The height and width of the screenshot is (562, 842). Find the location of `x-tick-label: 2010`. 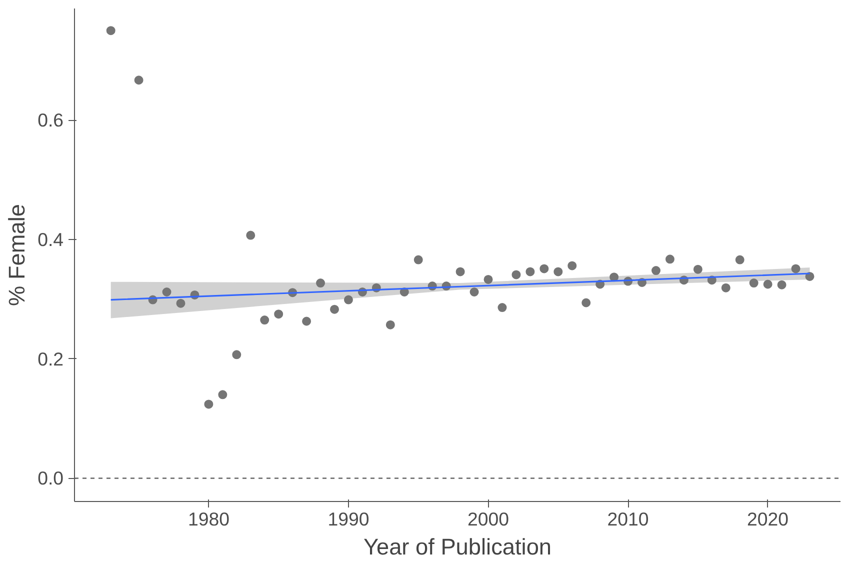

x-tick-label: 2010 is located at coordinates (628, 519).